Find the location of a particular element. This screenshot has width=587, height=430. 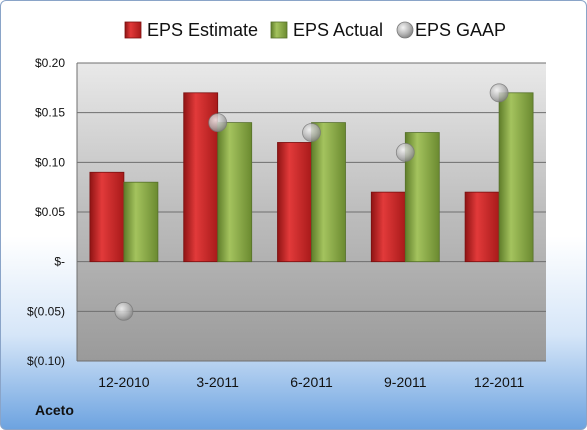

y-tick-label: $0.05 is located at coordinates (50, 212).